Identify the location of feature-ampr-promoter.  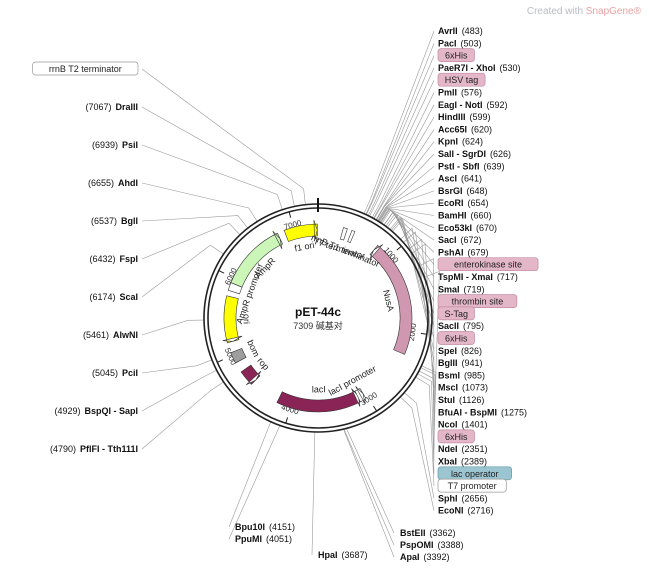
(235, 288).